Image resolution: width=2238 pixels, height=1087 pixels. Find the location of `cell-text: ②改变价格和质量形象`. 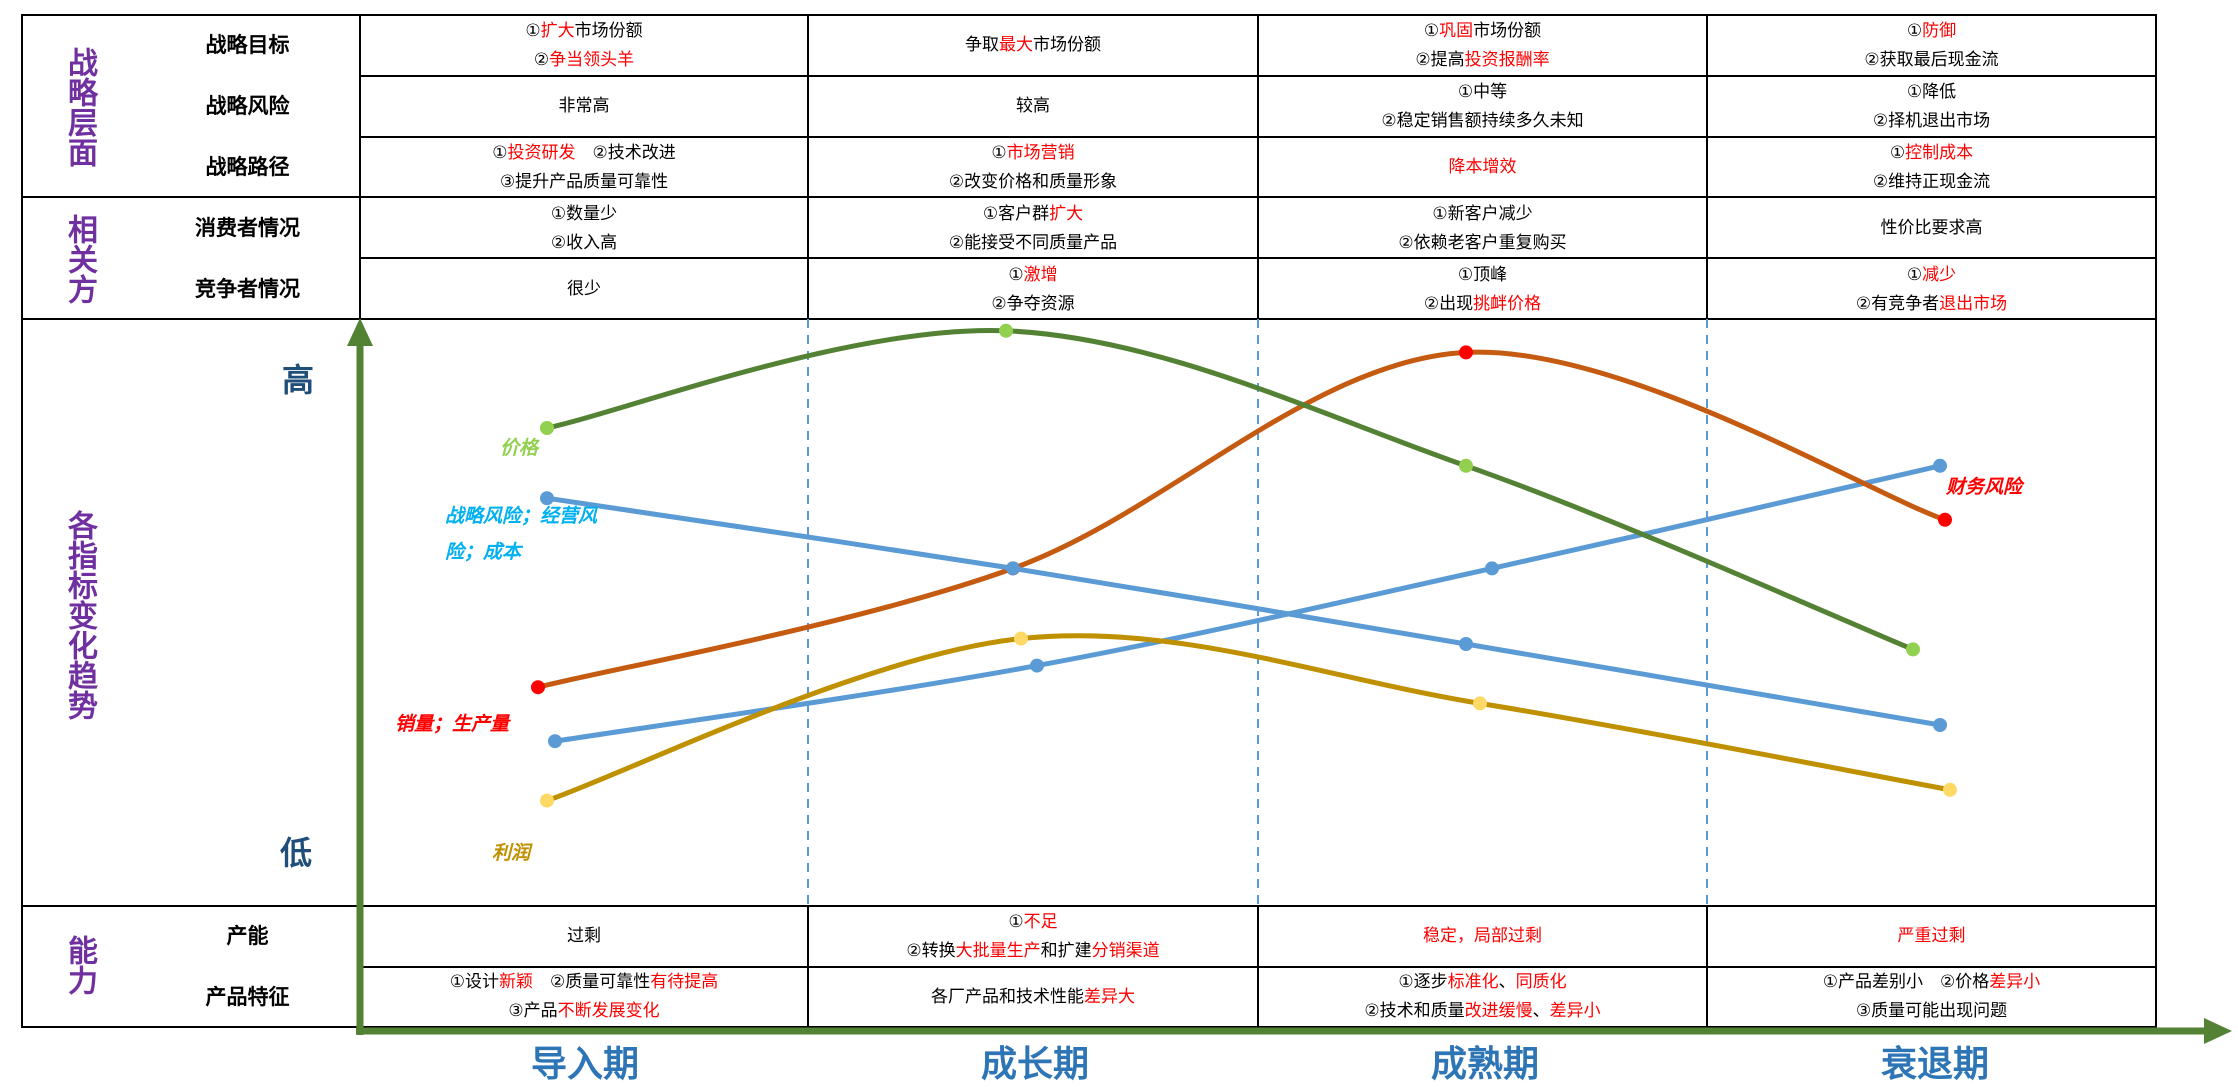

cell-text: ②改变价格和质量形象 is located at coordinates (1033, 181).